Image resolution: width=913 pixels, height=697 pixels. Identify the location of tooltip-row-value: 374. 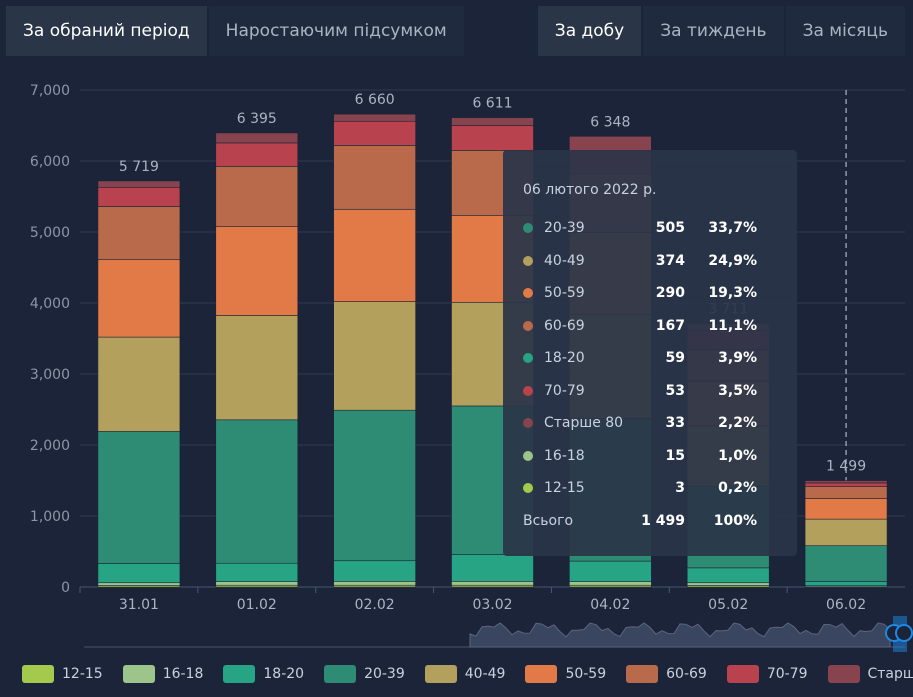
(670, 260).